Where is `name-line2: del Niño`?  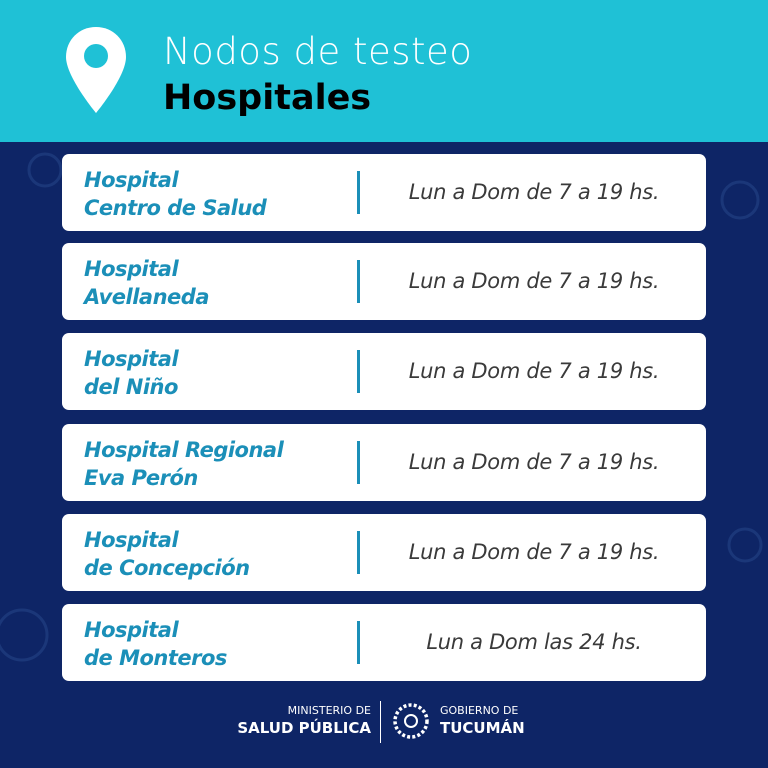 name-line2: del Niño is located at coordinates (131, 387).